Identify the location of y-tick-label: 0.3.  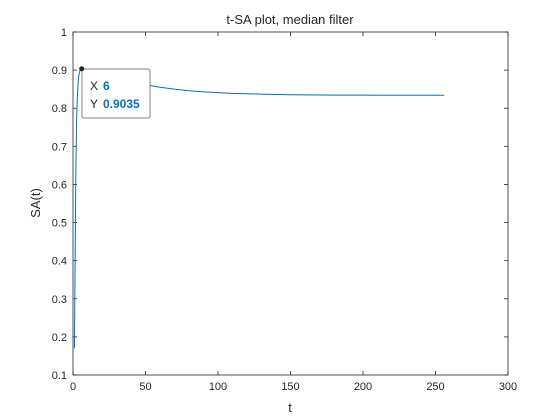
(59, 300).